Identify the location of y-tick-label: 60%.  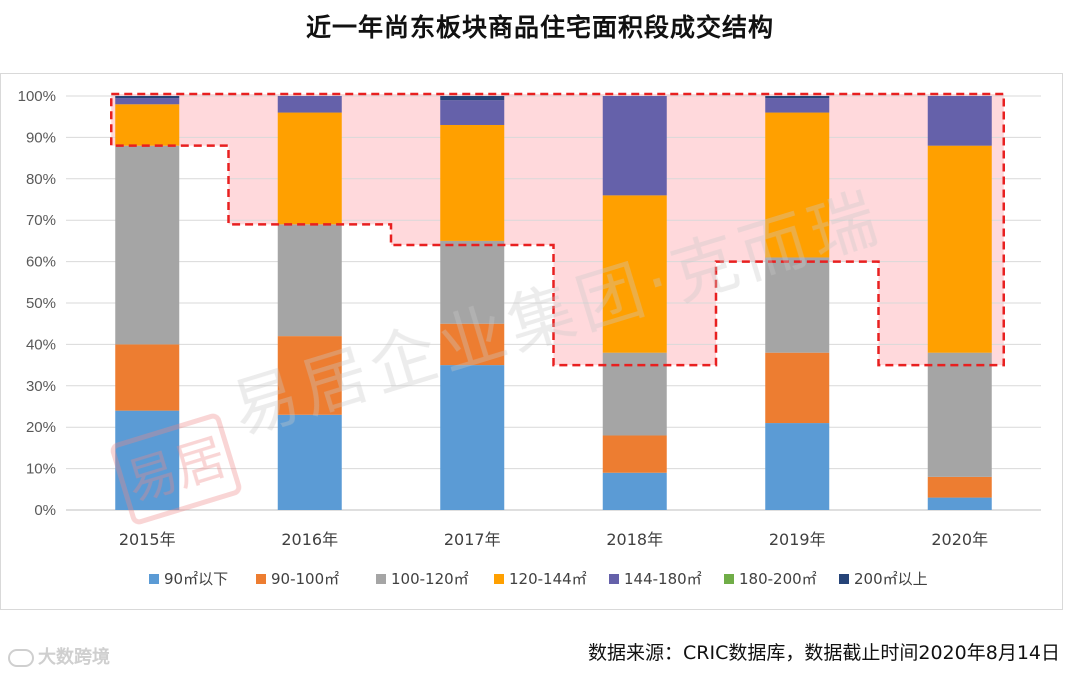
(41, 262).